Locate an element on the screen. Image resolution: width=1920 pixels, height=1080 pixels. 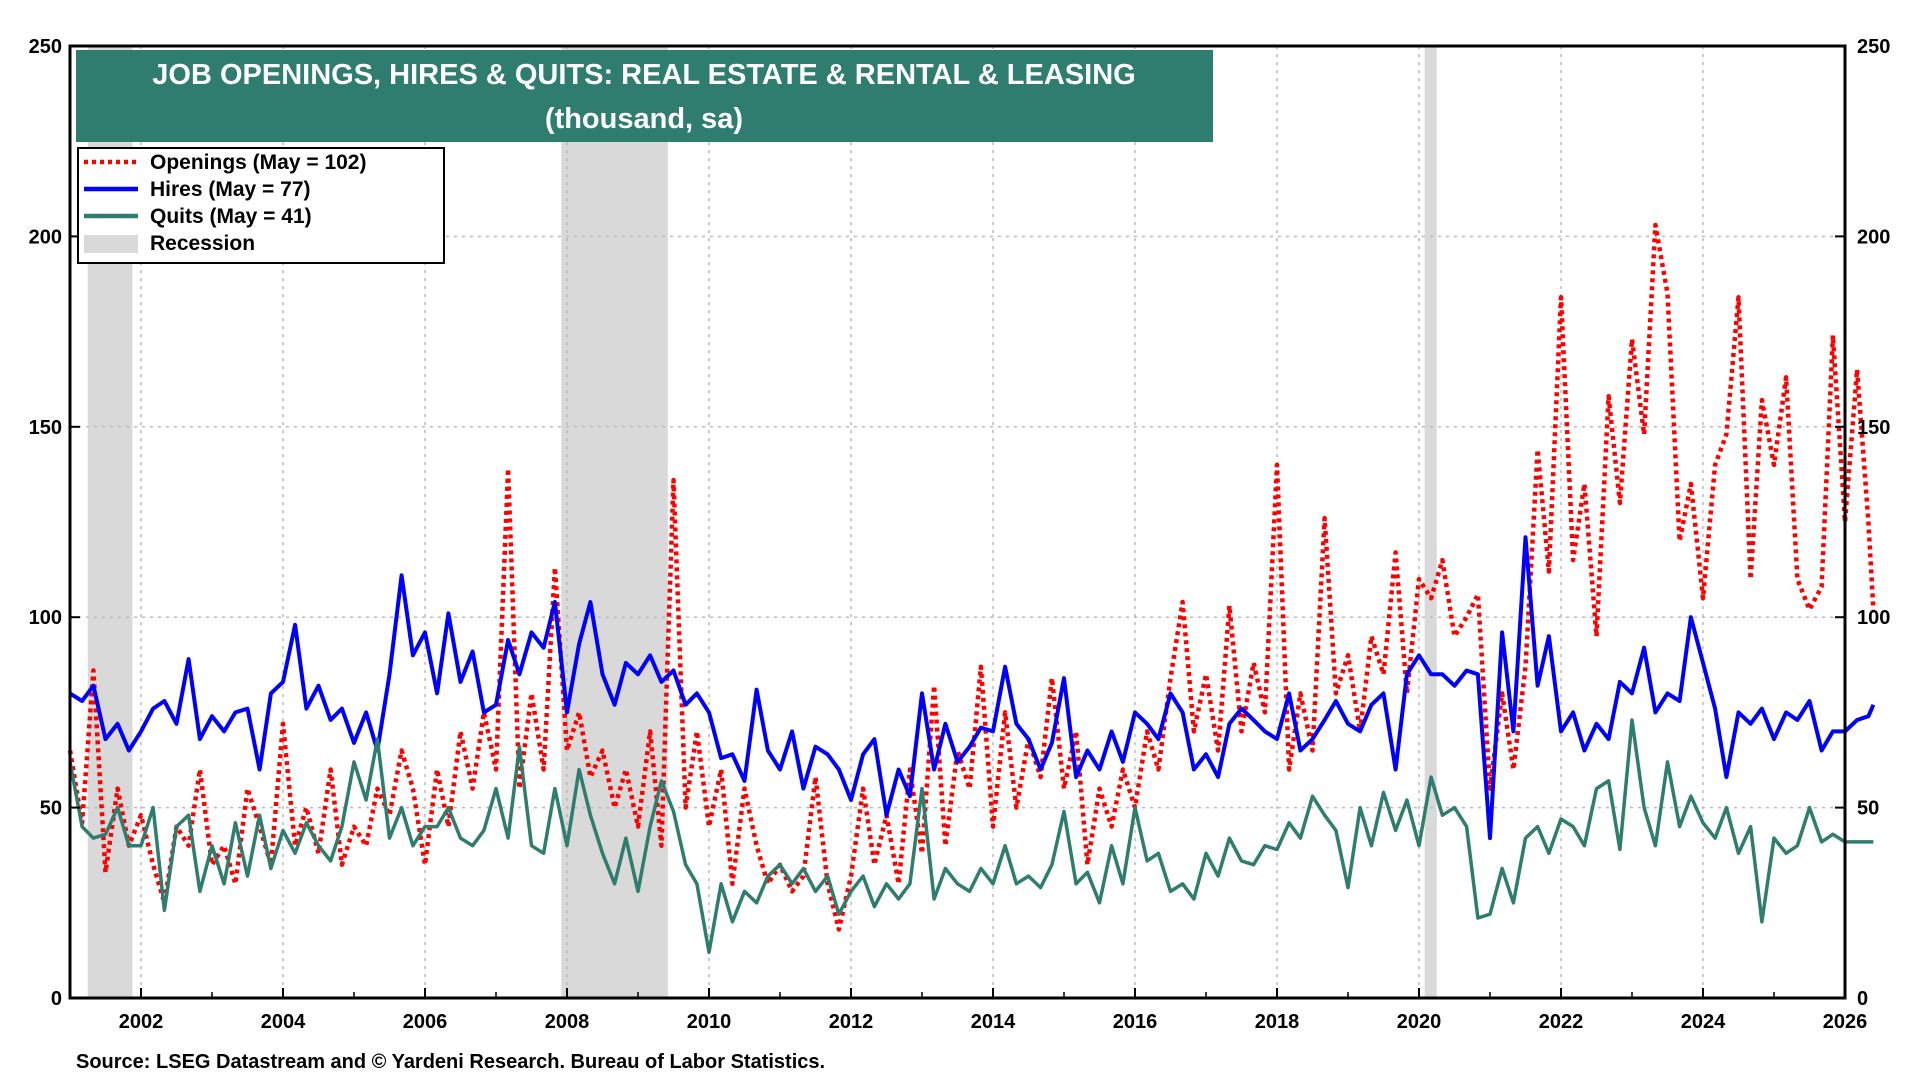
x-tick-label-2010: 2010 is located at coordinates (709, 1022).